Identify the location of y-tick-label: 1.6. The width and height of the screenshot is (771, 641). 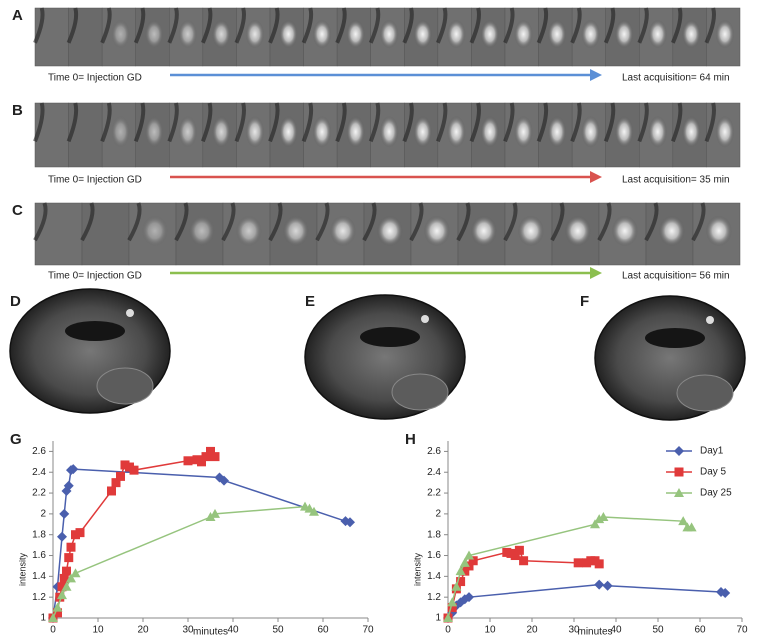
(434, 555).